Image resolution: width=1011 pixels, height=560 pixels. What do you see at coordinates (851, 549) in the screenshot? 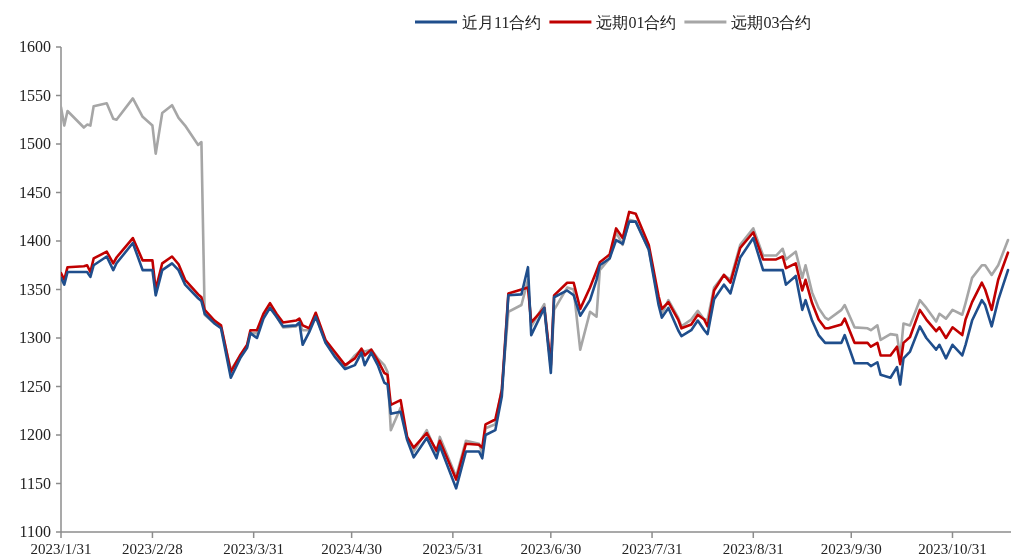
I see `x-tick-label: 2023/9/30` at bounding box center [851, 549].